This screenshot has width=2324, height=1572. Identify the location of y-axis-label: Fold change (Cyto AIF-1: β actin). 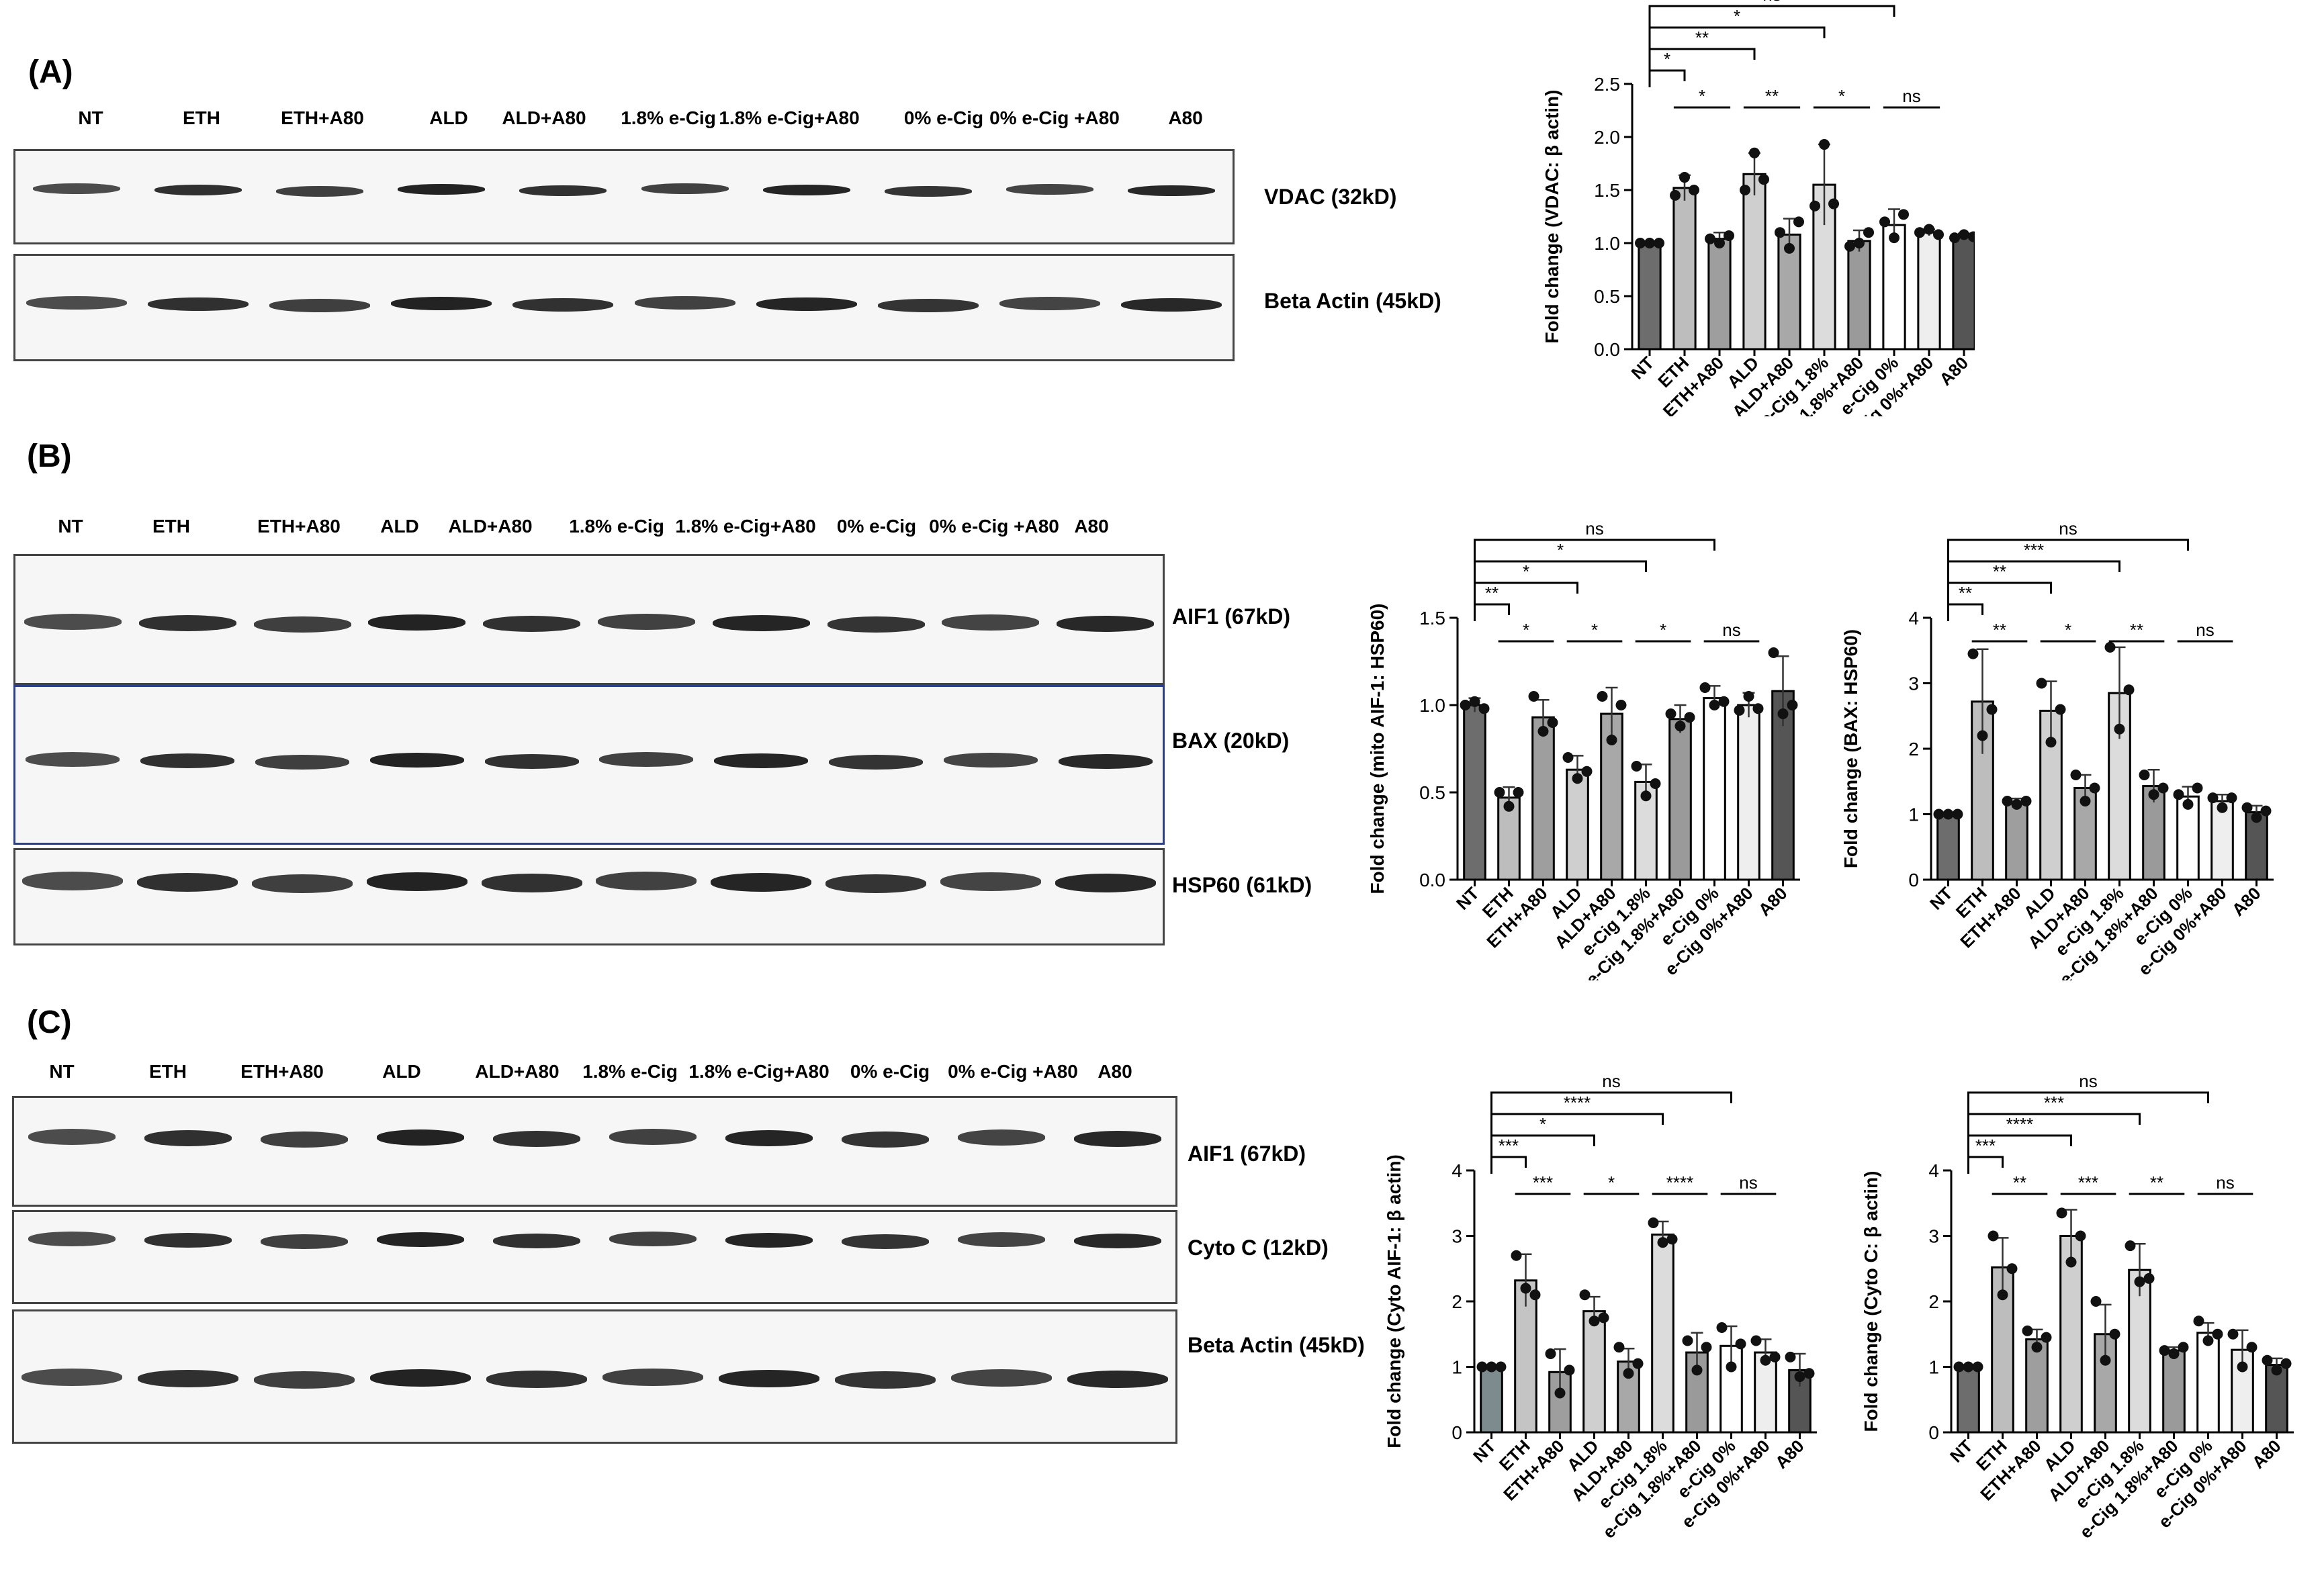
(1394, 1301).